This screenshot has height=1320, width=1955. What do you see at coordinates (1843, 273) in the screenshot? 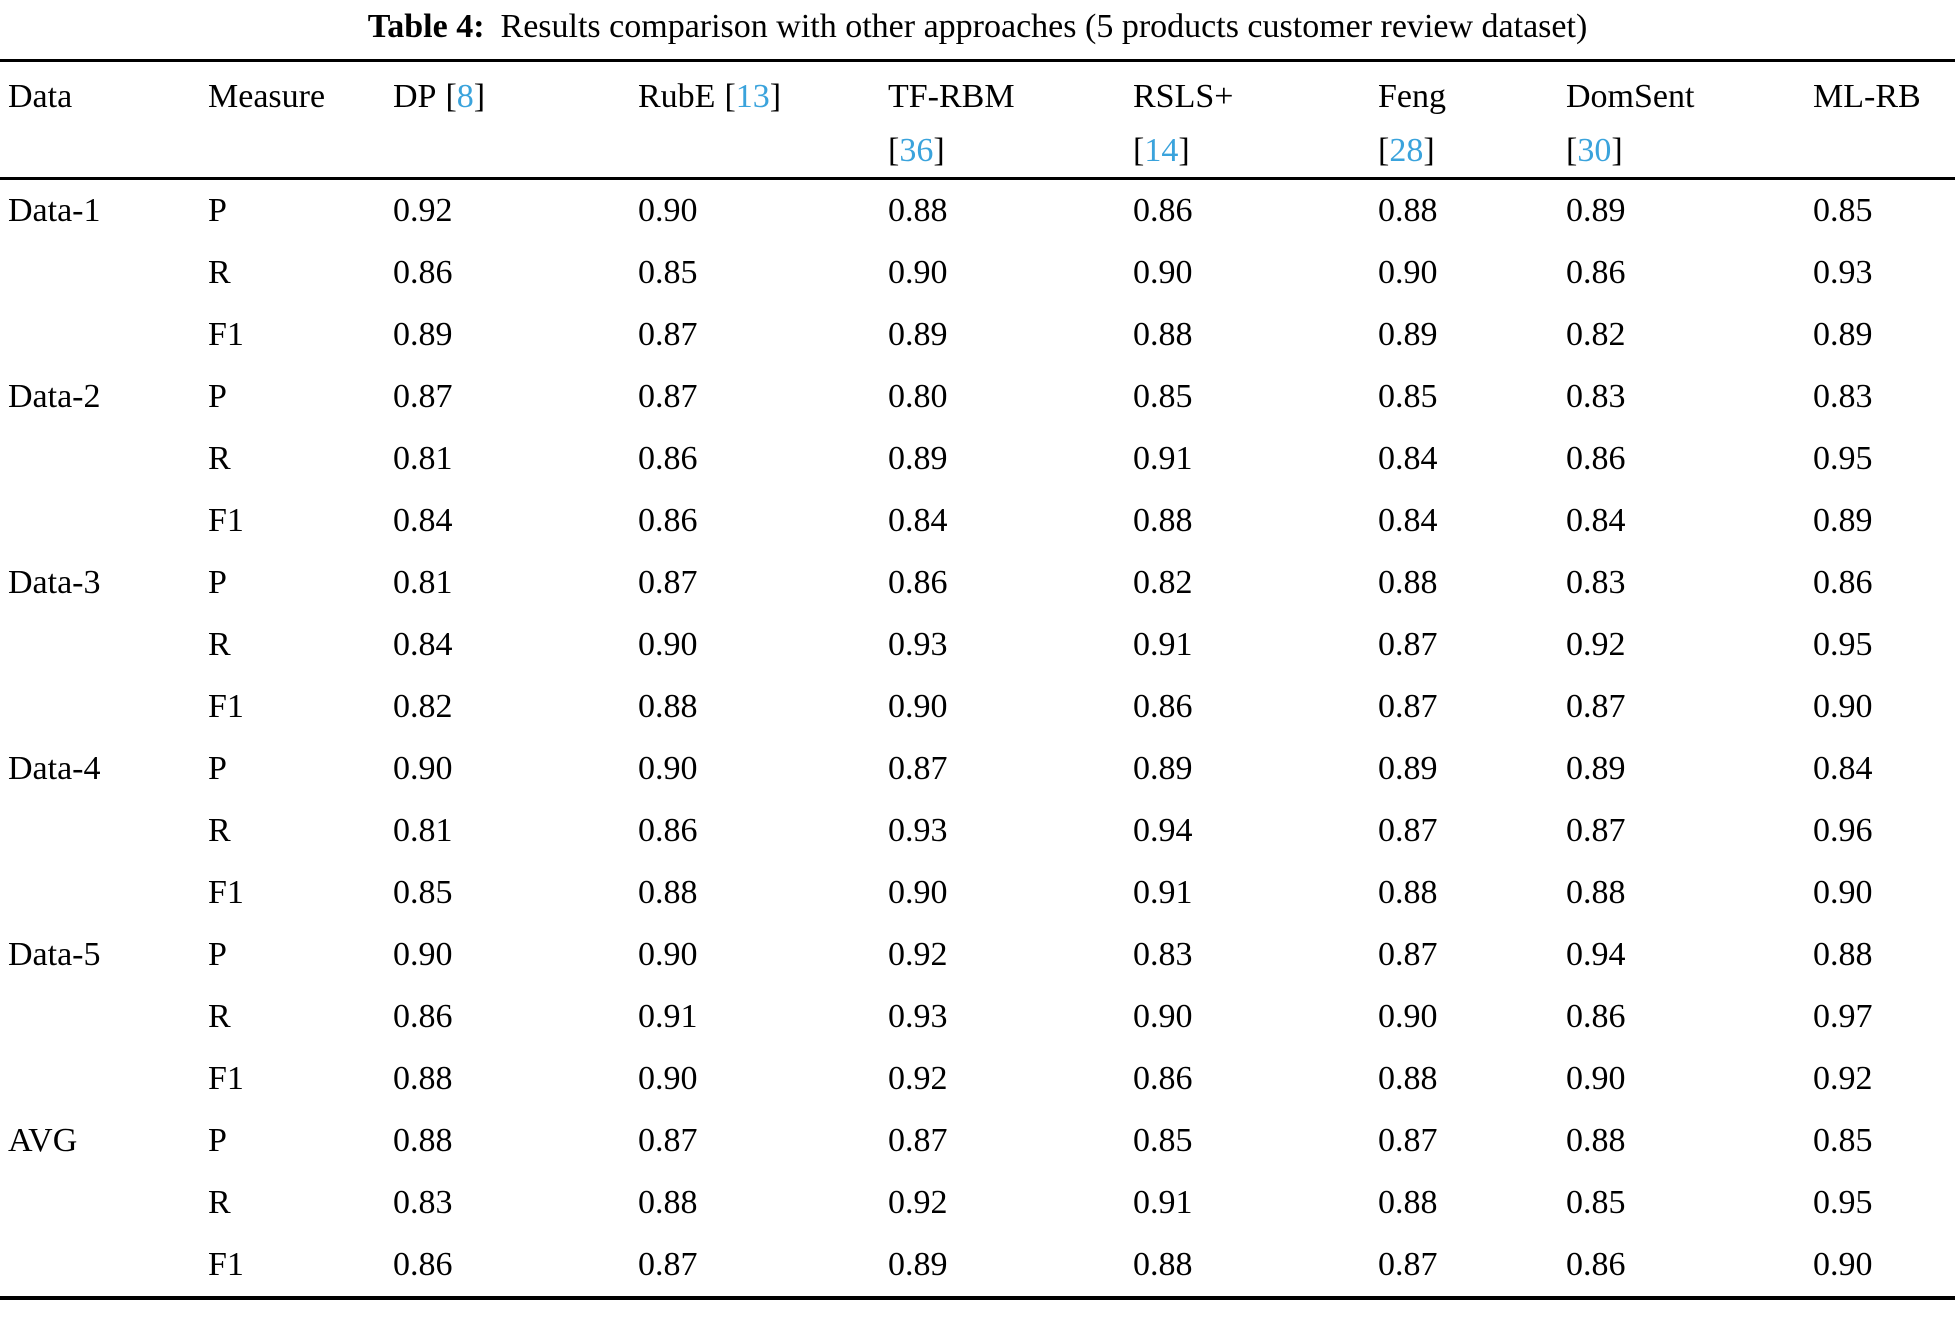
I see `value-cell: 0.93` at bounding box center [1843, 273].